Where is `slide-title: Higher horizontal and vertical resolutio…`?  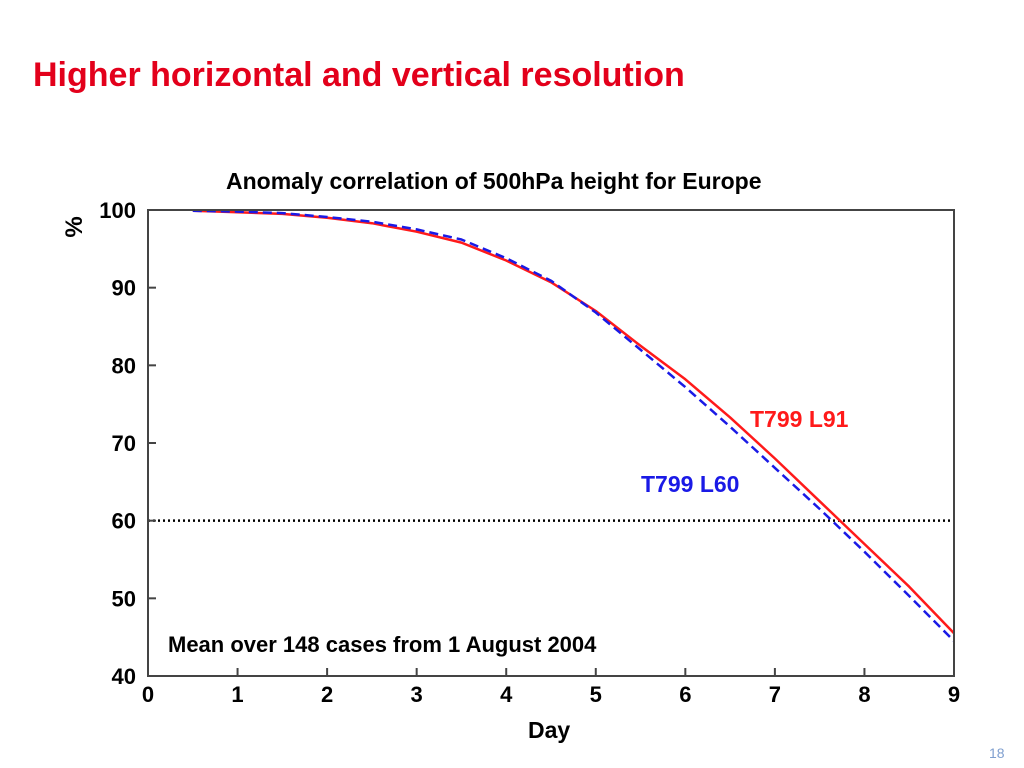
slide-title: Higher horizontal and vertical resolutio… is located at coordinates (359, 75).